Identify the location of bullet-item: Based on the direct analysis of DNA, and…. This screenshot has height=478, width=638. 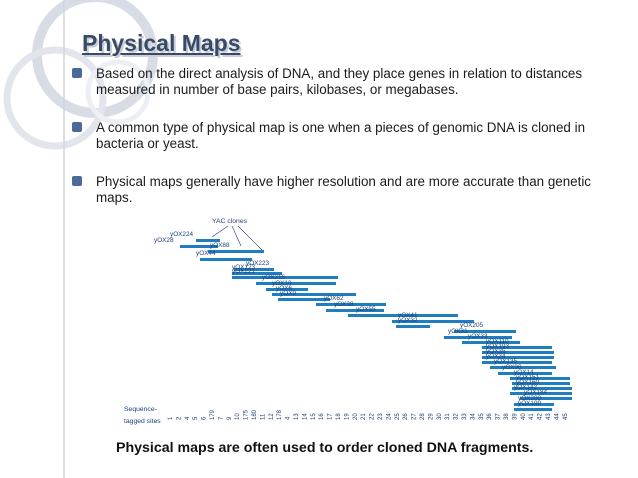
(342, 82).